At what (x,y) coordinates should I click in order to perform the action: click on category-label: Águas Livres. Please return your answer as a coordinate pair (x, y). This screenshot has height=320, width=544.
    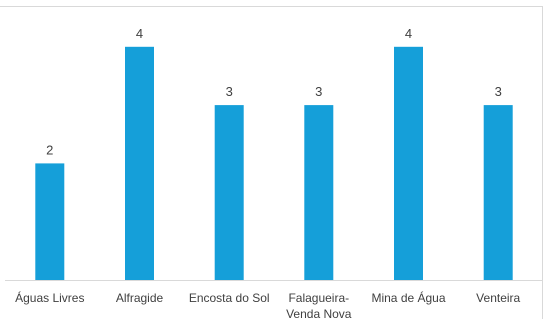
    Looking at the image, I should click on (49, 297).